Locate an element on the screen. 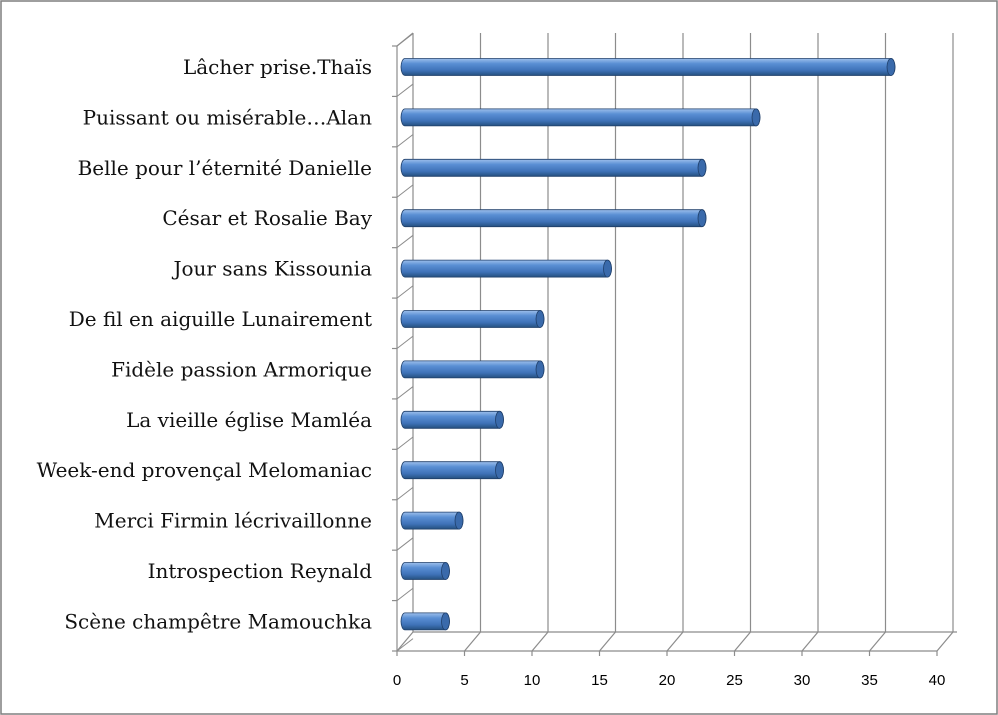 This screenshot has width=998, height=715. category-label: La vieille église Mamléa is located at coordinates (249, 420).